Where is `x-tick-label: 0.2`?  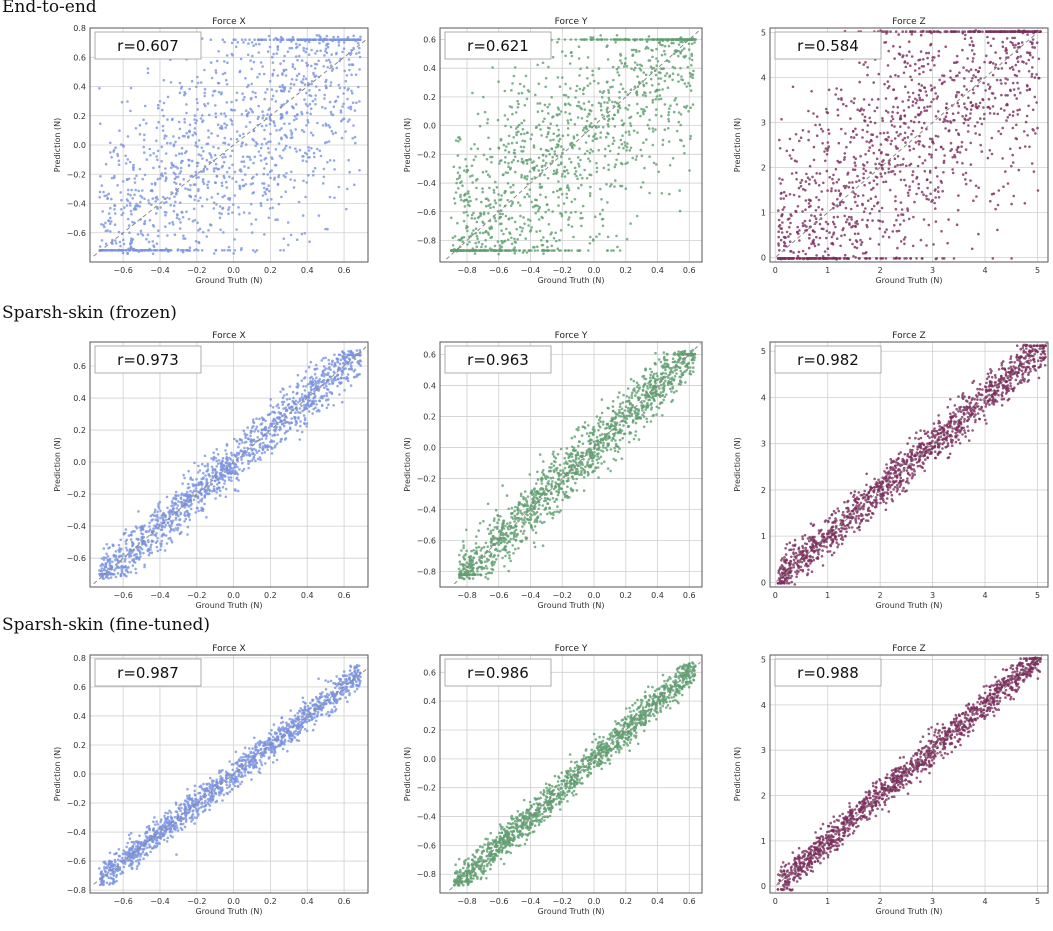
x-tick-label: 0.2 is located at coordinates (270, 595).